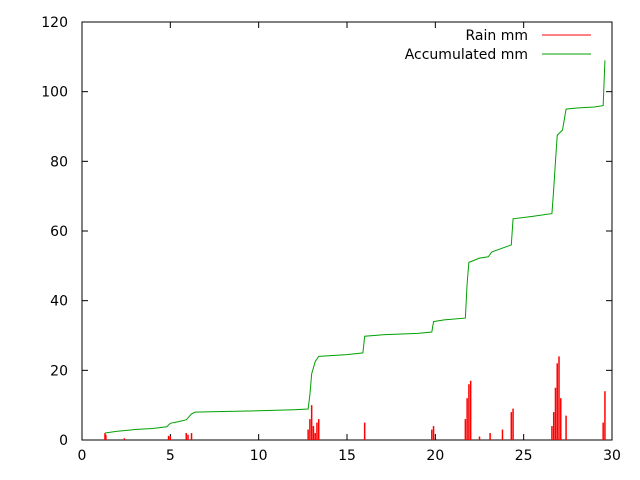  What do you see at coordinates (497, 36) in the screenshot?
I see `legend-label-rain: Rain mm` at bounding box center [497, 36].